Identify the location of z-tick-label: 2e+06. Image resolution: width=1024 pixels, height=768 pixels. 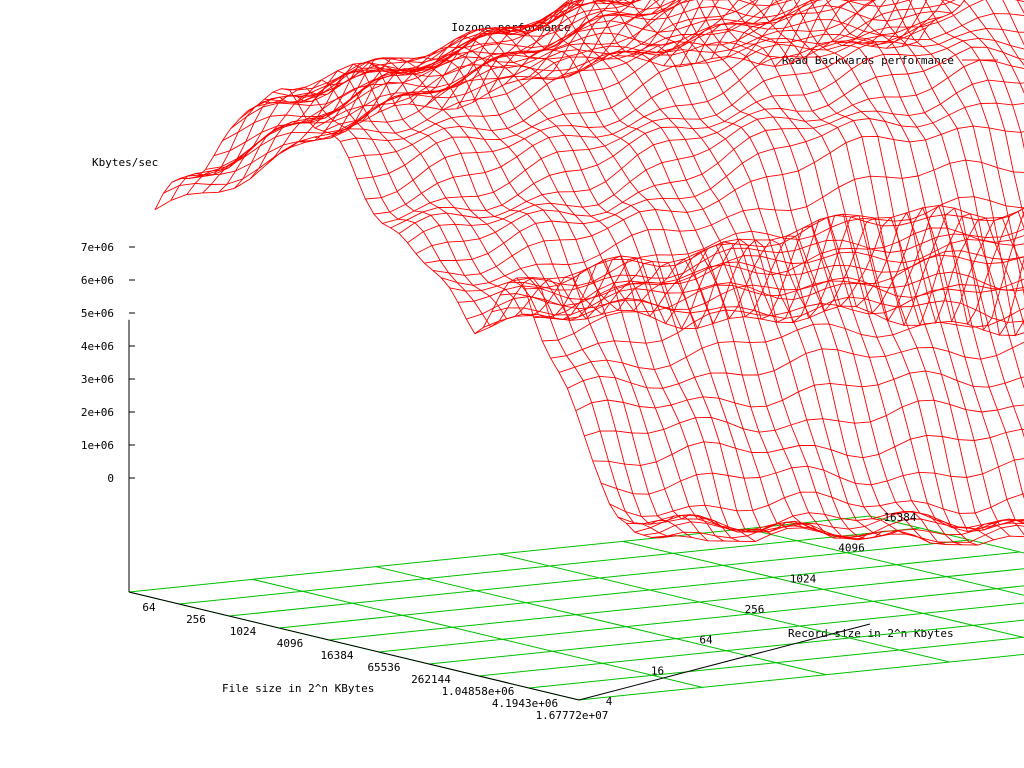
(97, 412).